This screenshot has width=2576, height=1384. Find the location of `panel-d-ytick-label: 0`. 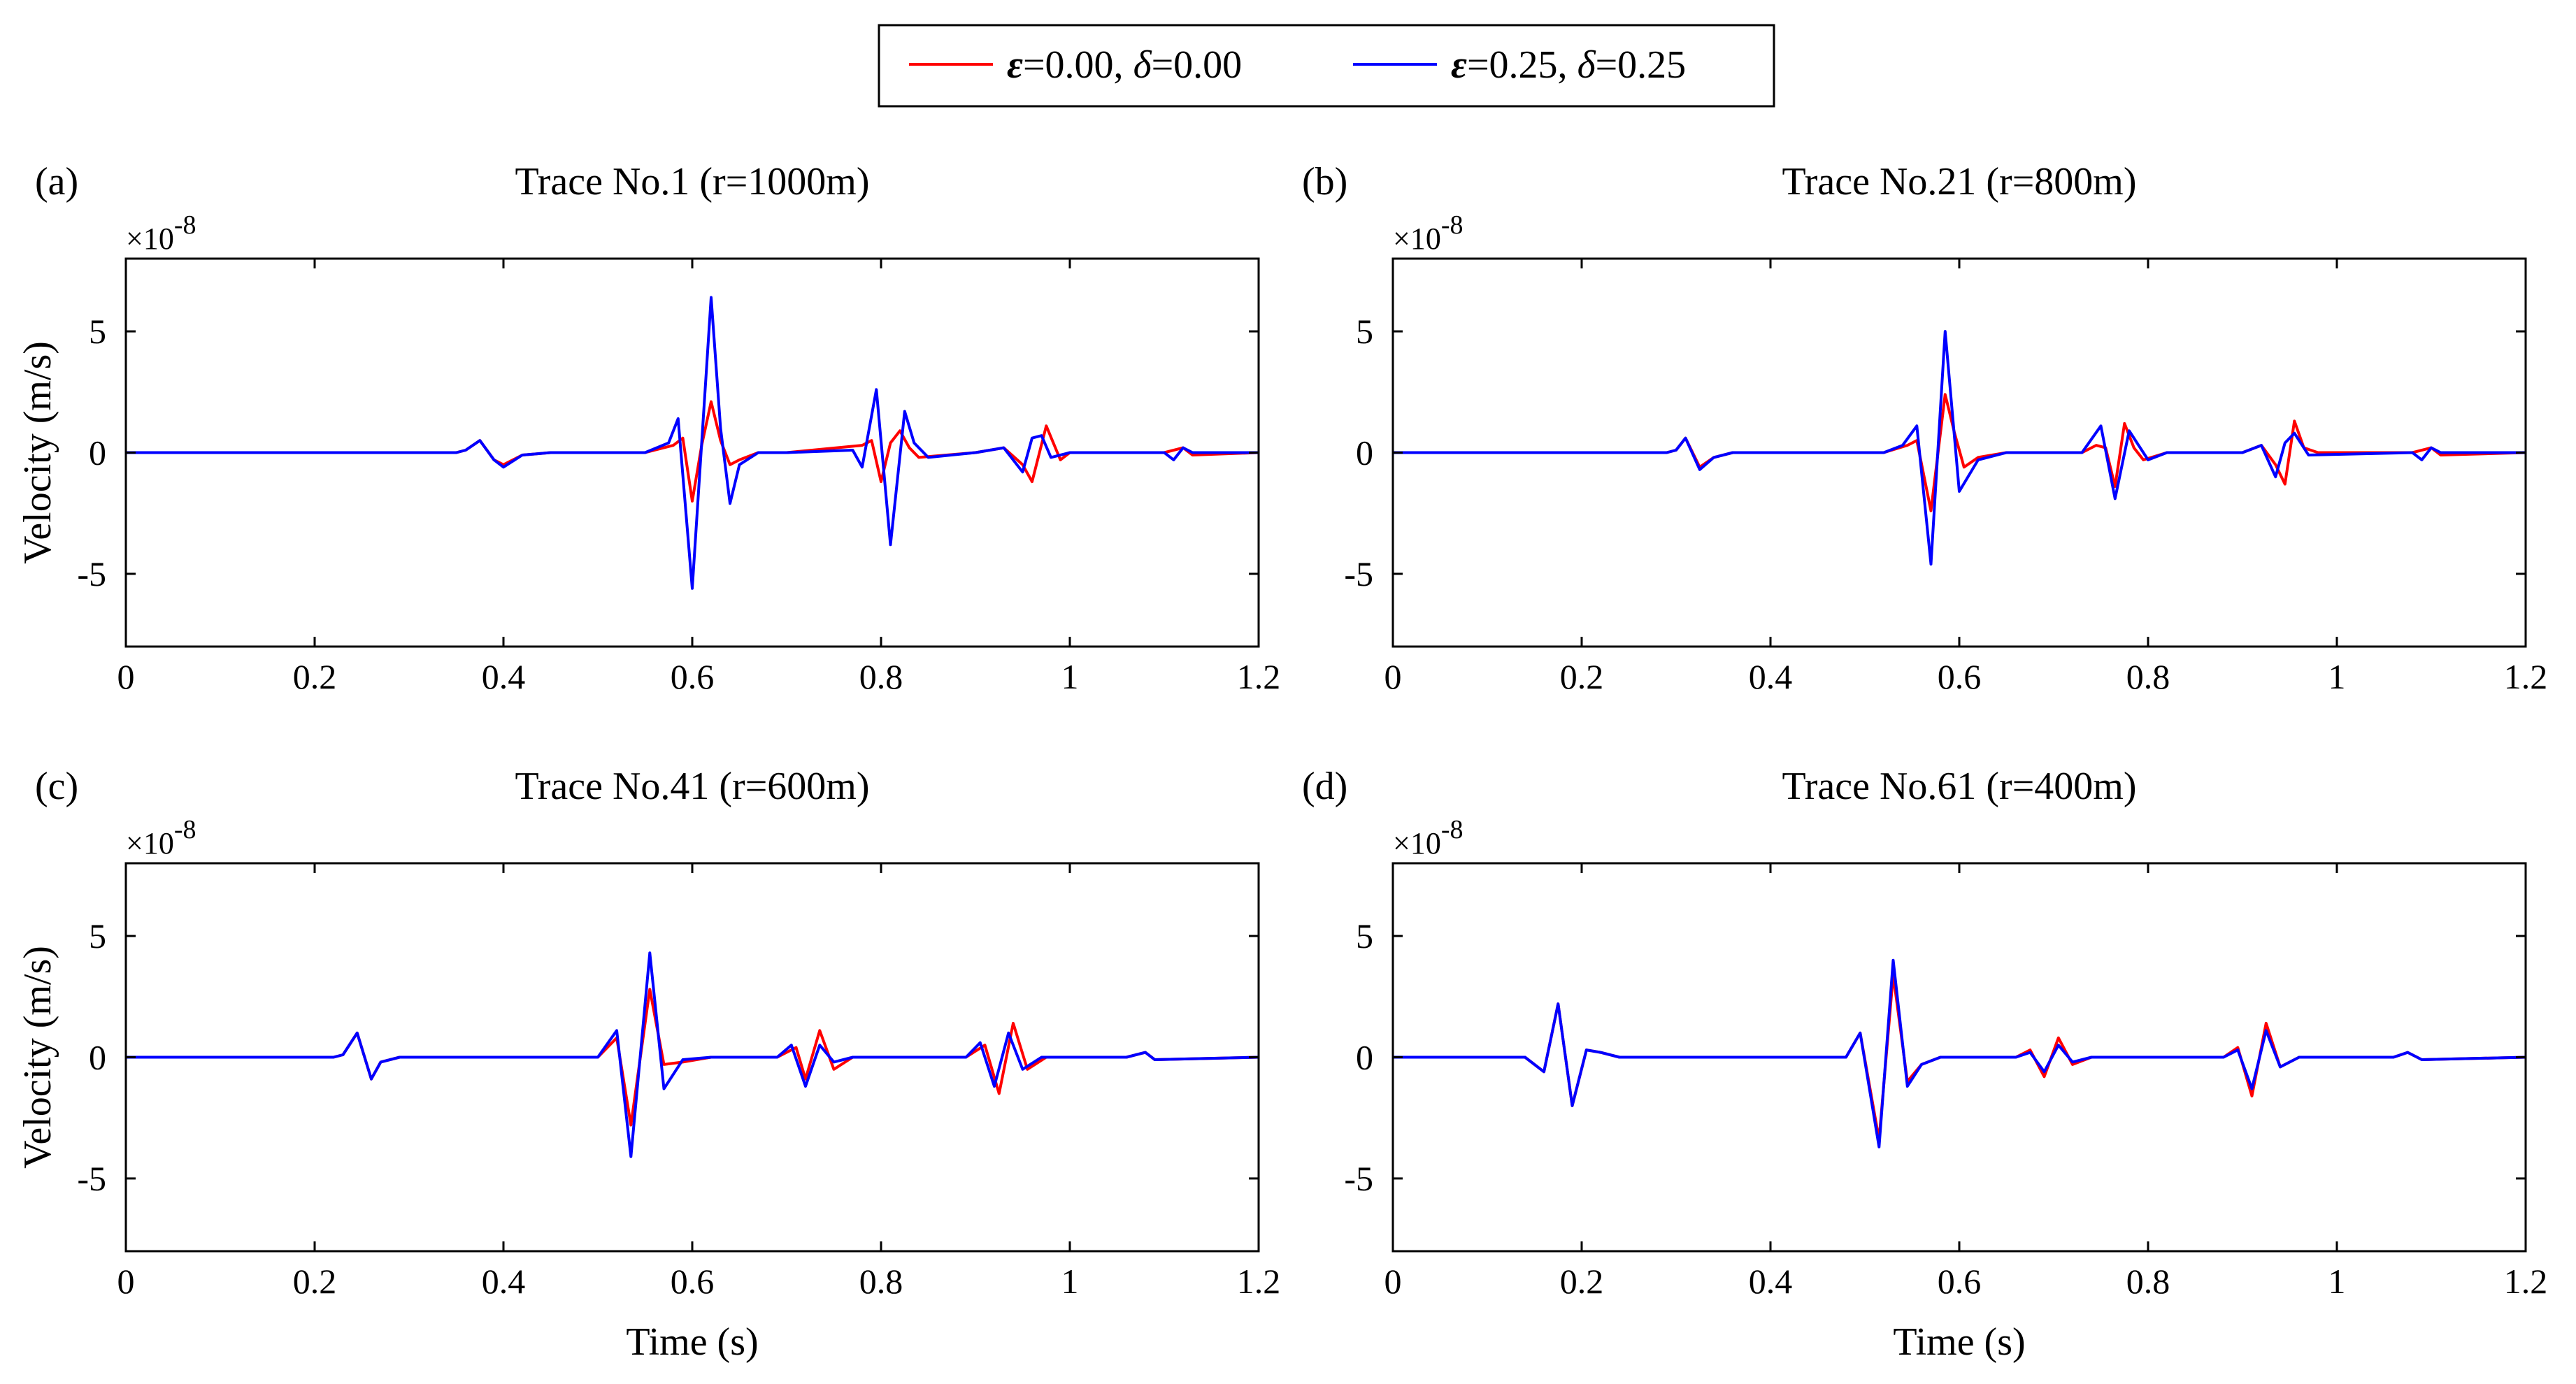

panel-d-ytick-label: 0 is located at coordinates (1364, 1057).